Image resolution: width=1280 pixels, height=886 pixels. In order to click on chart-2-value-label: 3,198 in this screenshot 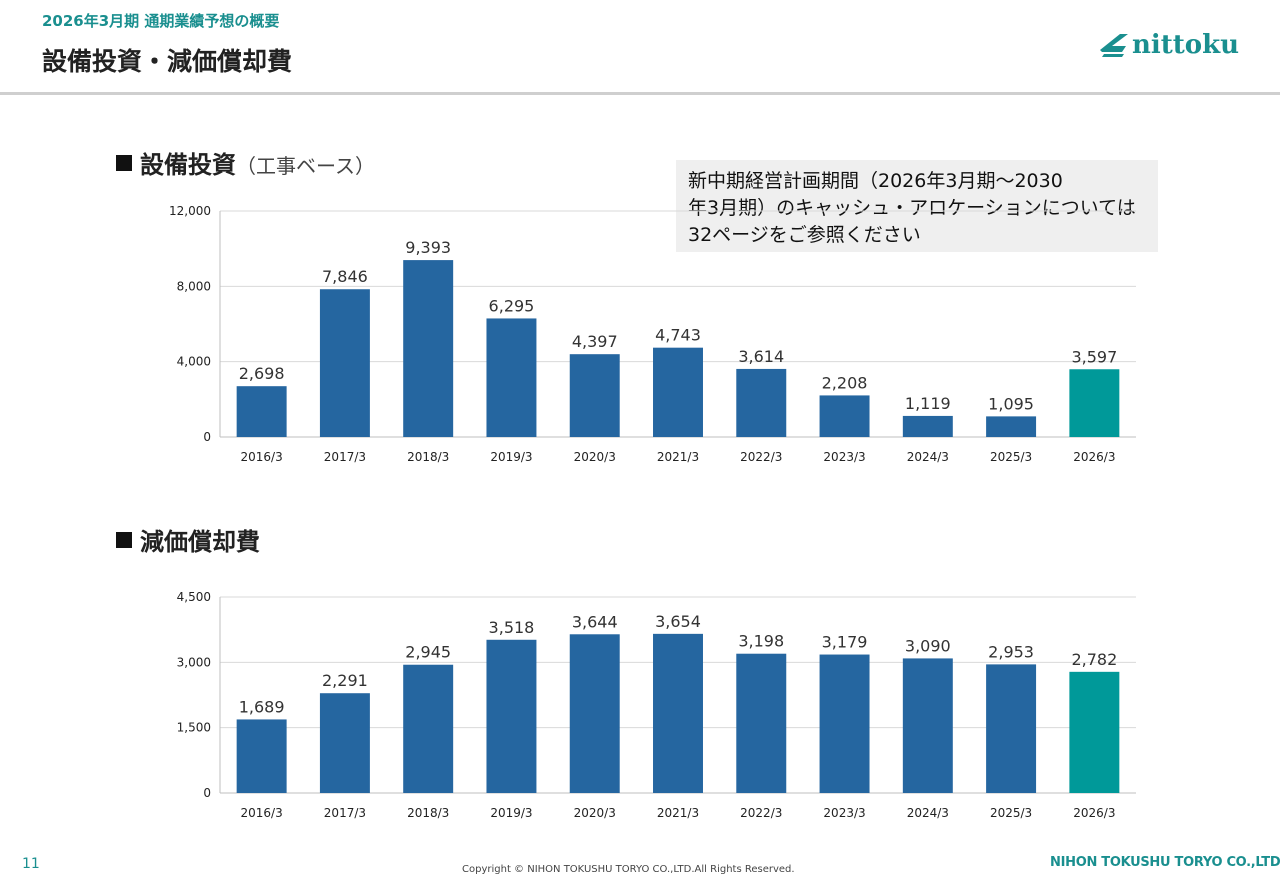, I will do `click(761, 641)`.